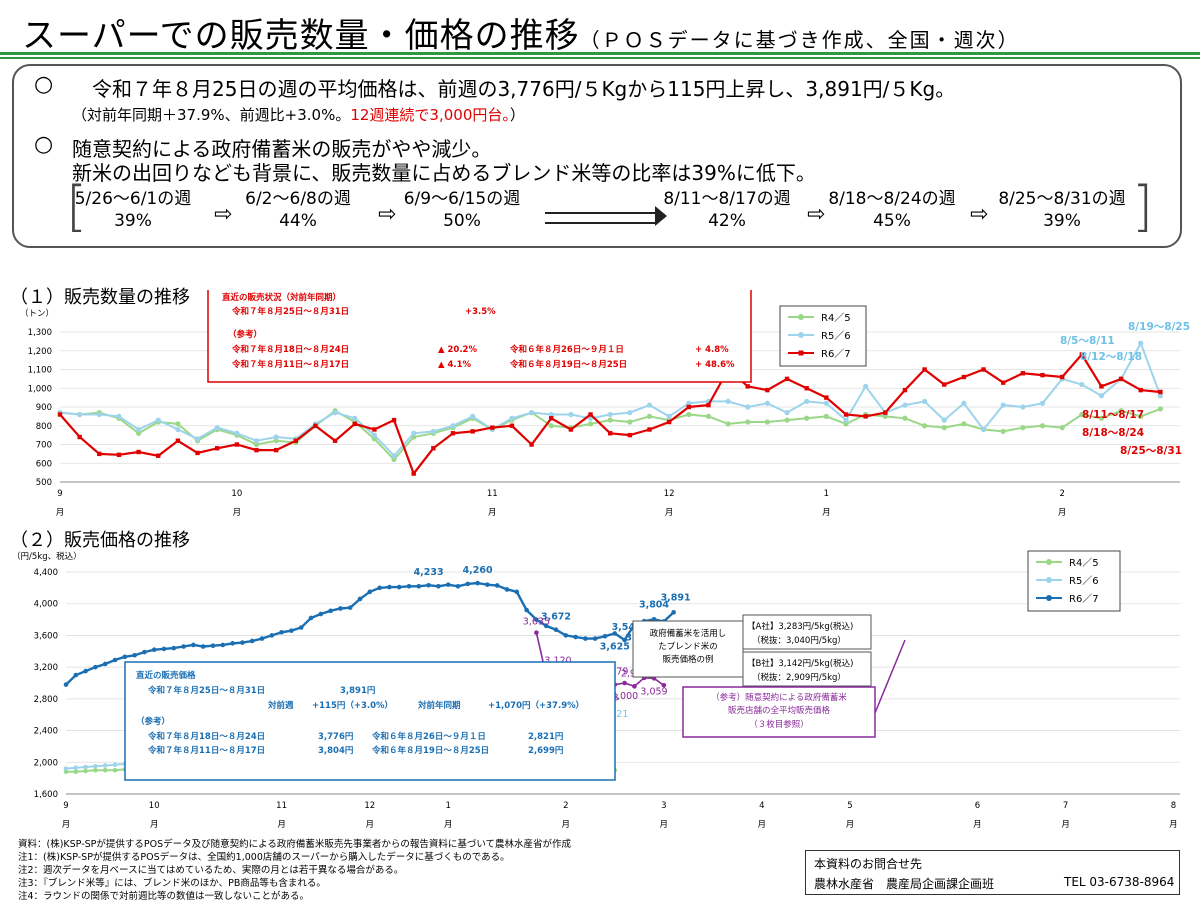 The width and height of the screenshot is (1200, 902). I want to click on price-recent-box, so click(370, 721).